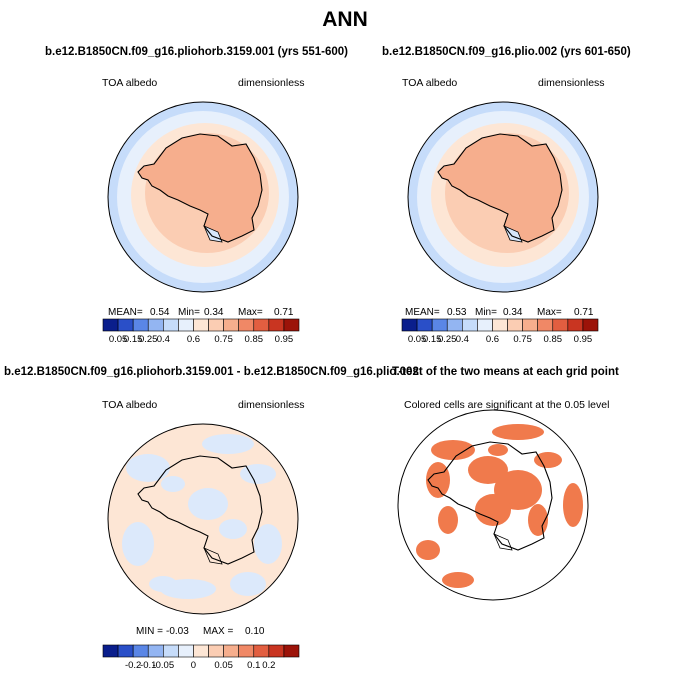 Image resolution: width=690 pixels, height=699 pixels. I want to click on map1-field, so click(203, 197).